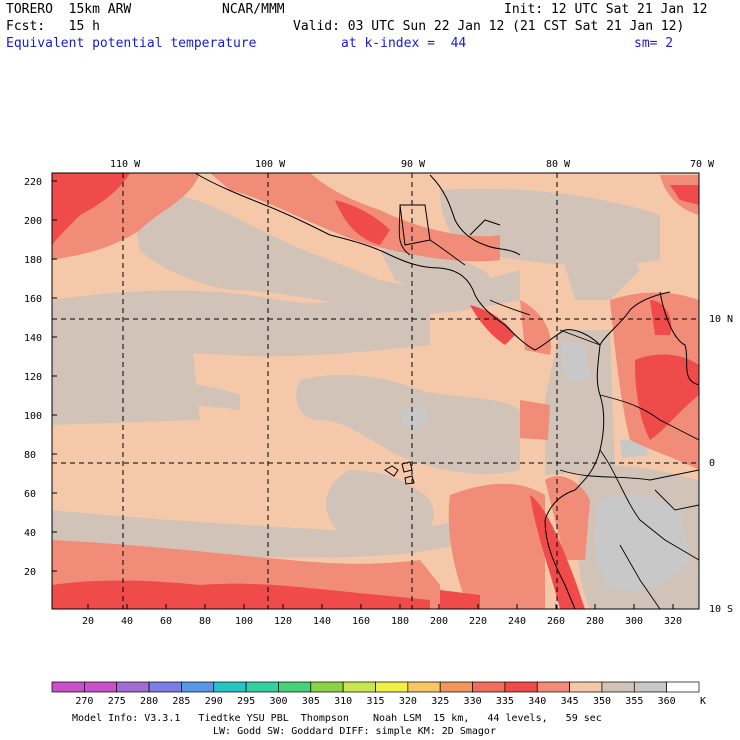 The image size is (740, 740). I want to click on model-title: TORERO 15km ARW, so click(69, 9).